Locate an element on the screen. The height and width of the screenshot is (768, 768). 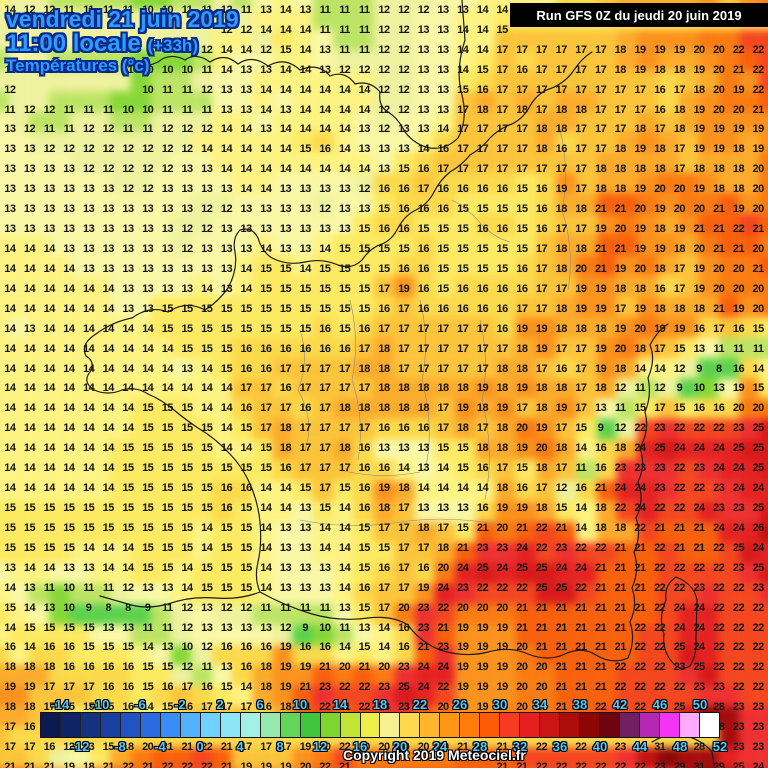
scale-swatch is located at coordinates (409, 725).